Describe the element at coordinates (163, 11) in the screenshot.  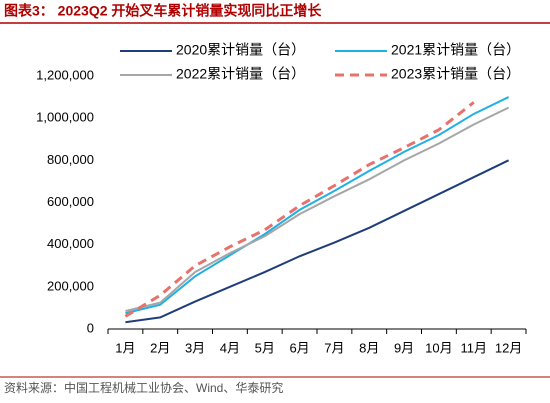
I see `chart-title: 图表3： 2023Q2 开始叉车累计销量实现同比正增长` at that location.